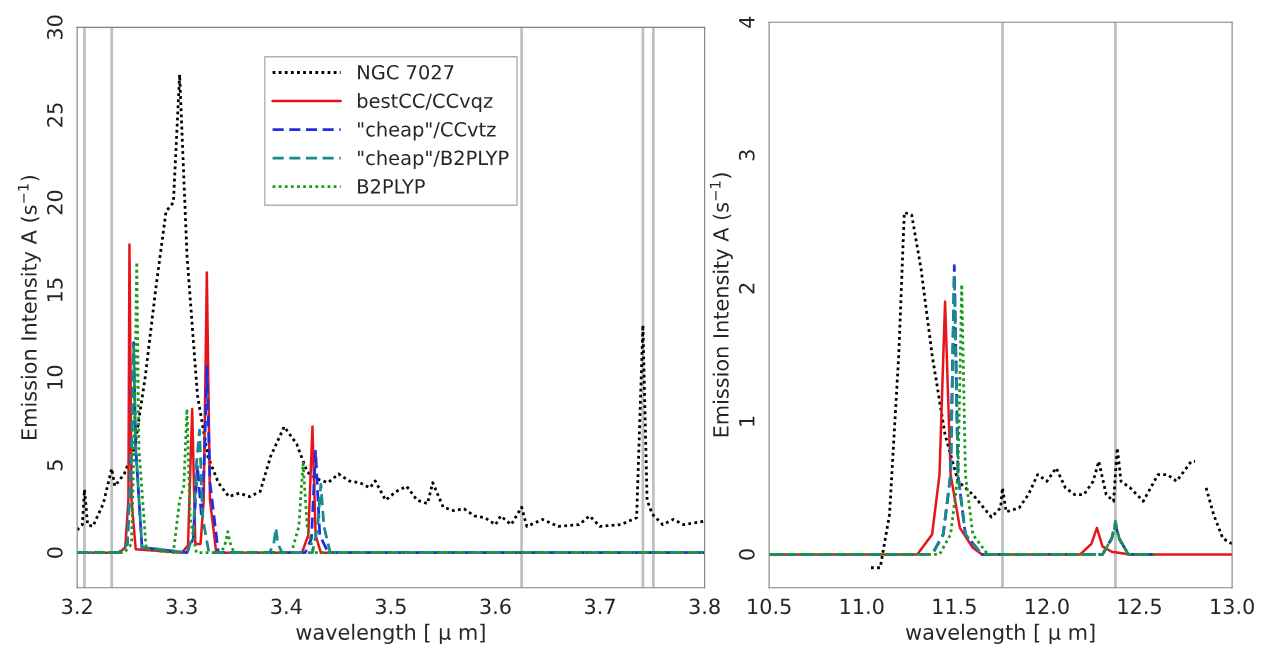 This screenshot has width=1265, height=653. What do you see at coordinates (54, 115) in the screenshot?
I see `y-tick-label: 25` at bounding box center [54, 115].